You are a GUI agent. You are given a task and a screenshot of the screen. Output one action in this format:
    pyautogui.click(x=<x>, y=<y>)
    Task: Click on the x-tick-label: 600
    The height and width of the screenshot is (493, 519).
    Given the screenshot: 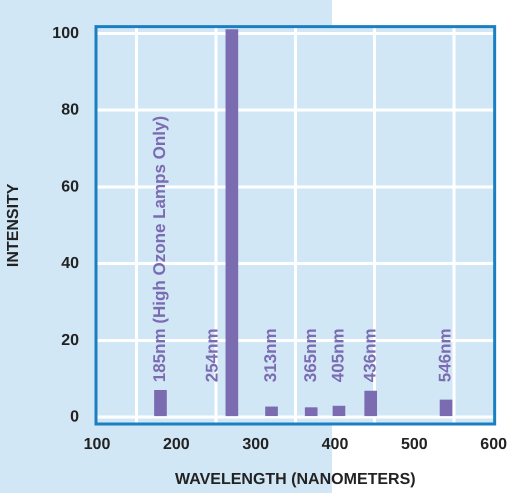 What is the action you would take?
    pyautogui.click(x=494, y=445)
    